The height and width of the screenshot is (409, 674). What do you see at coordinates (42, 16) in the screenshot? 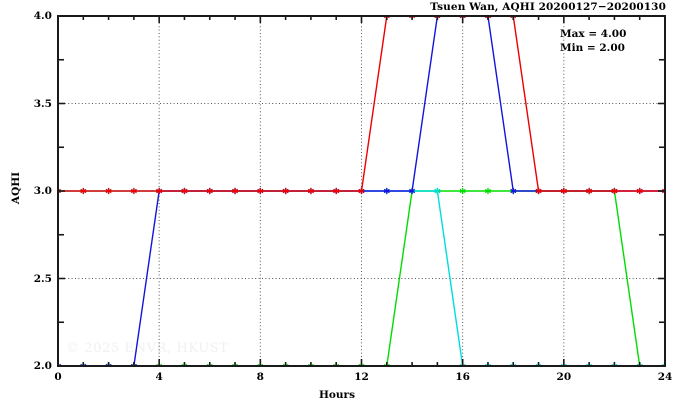
I see `y-tick-label: 4.0` at bounding box center [42, 16].